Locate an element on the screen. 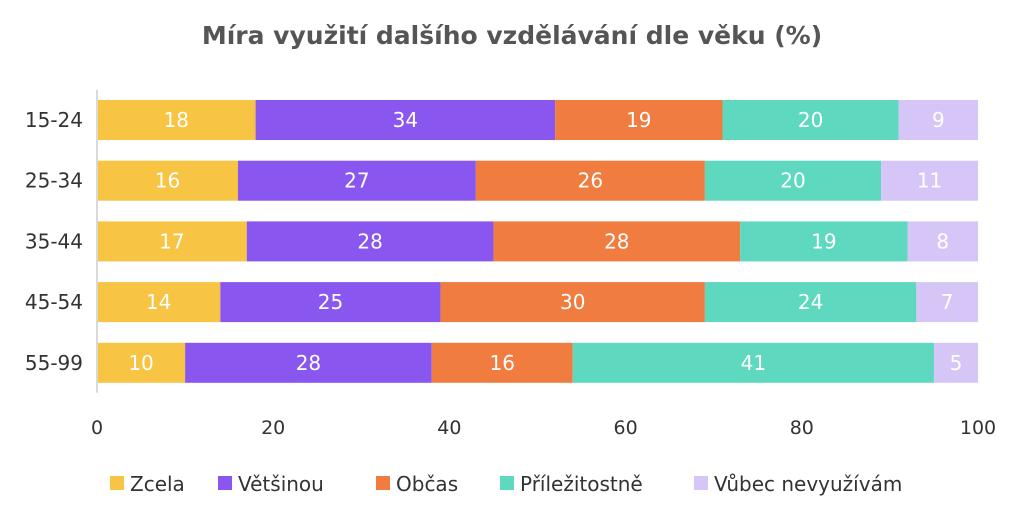  legend-item: Zcela is located at coordinates (147, 484).